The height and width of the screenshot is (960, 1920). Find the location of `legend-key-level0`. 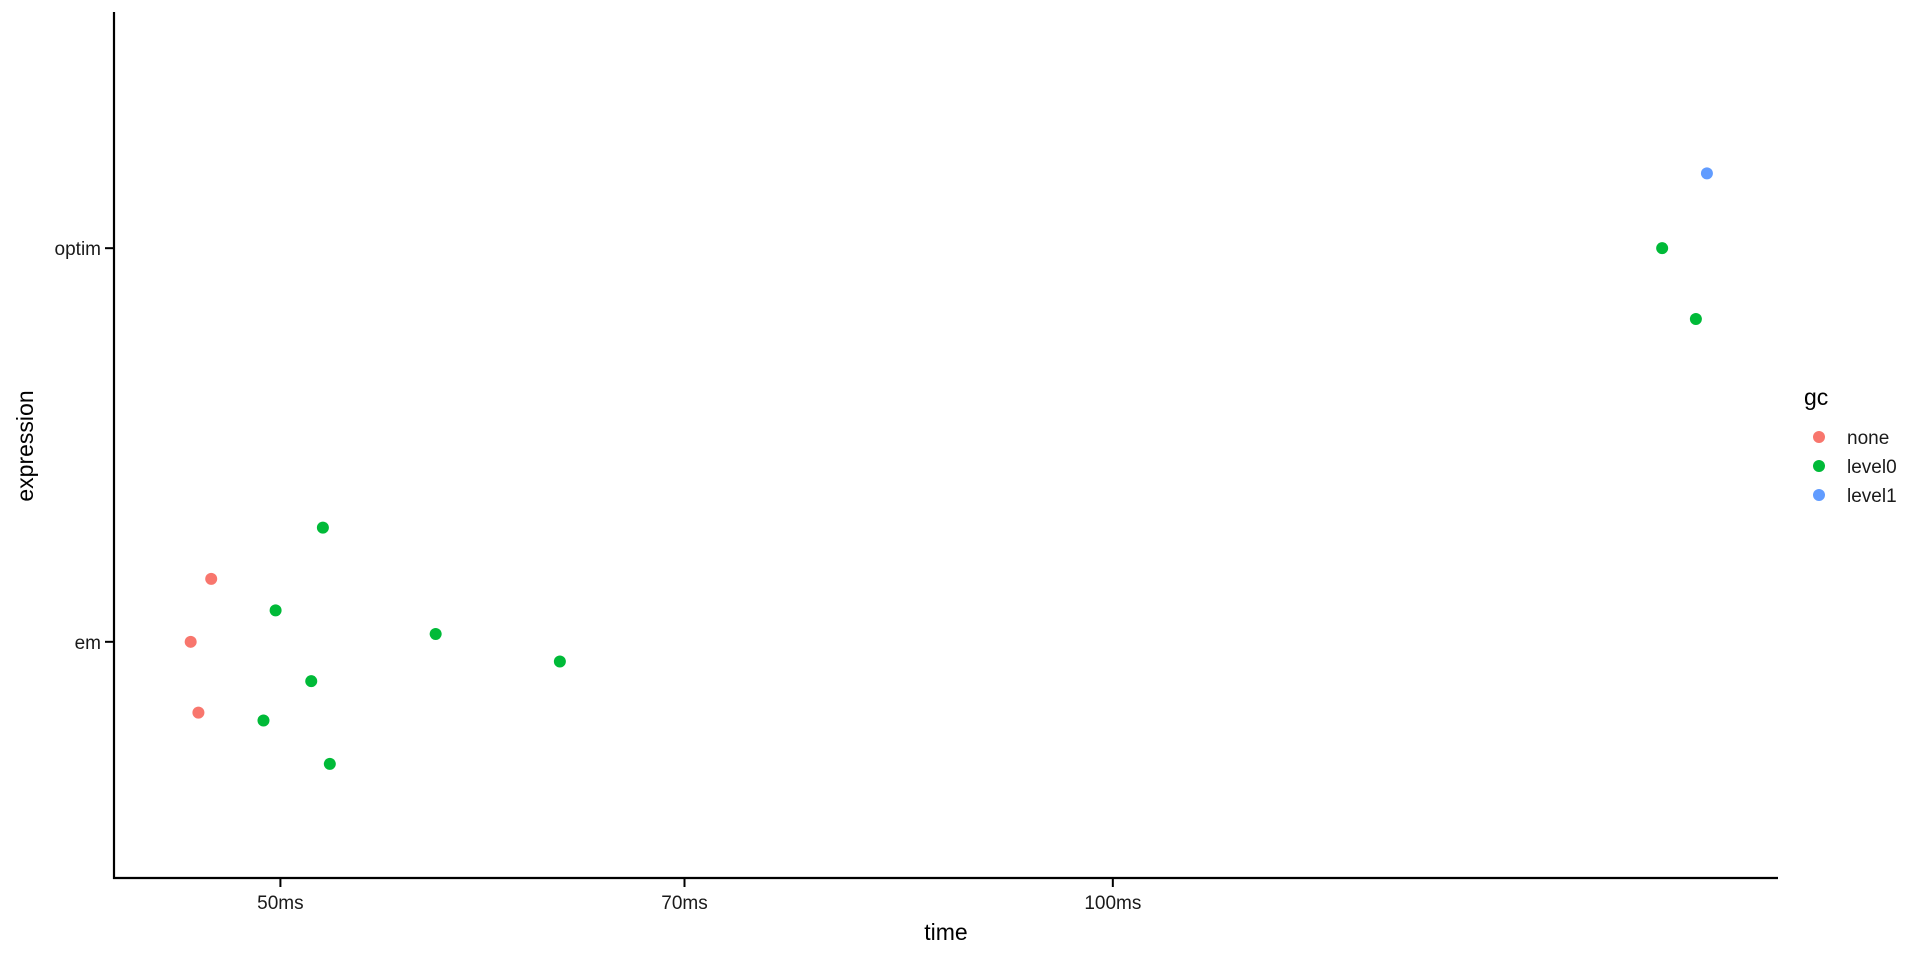

legend-key-level0 is located at coordinates (1819, 466).